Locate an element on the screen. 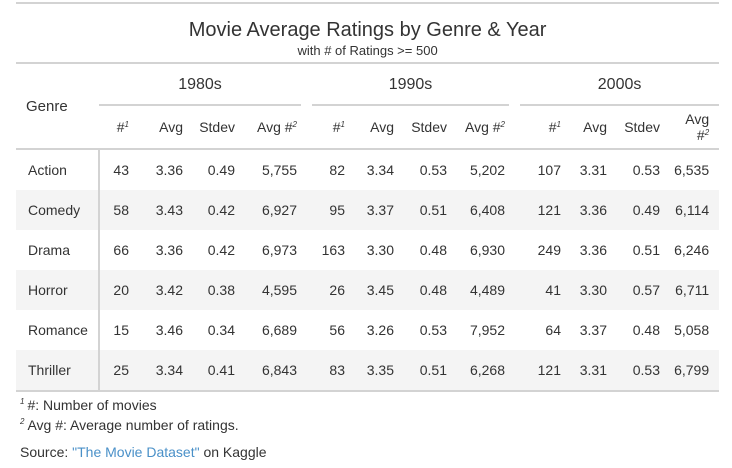 This screenshot has height=468, width=732. col-header-avg-2000s: Avg is located at coordinates (594, 128).